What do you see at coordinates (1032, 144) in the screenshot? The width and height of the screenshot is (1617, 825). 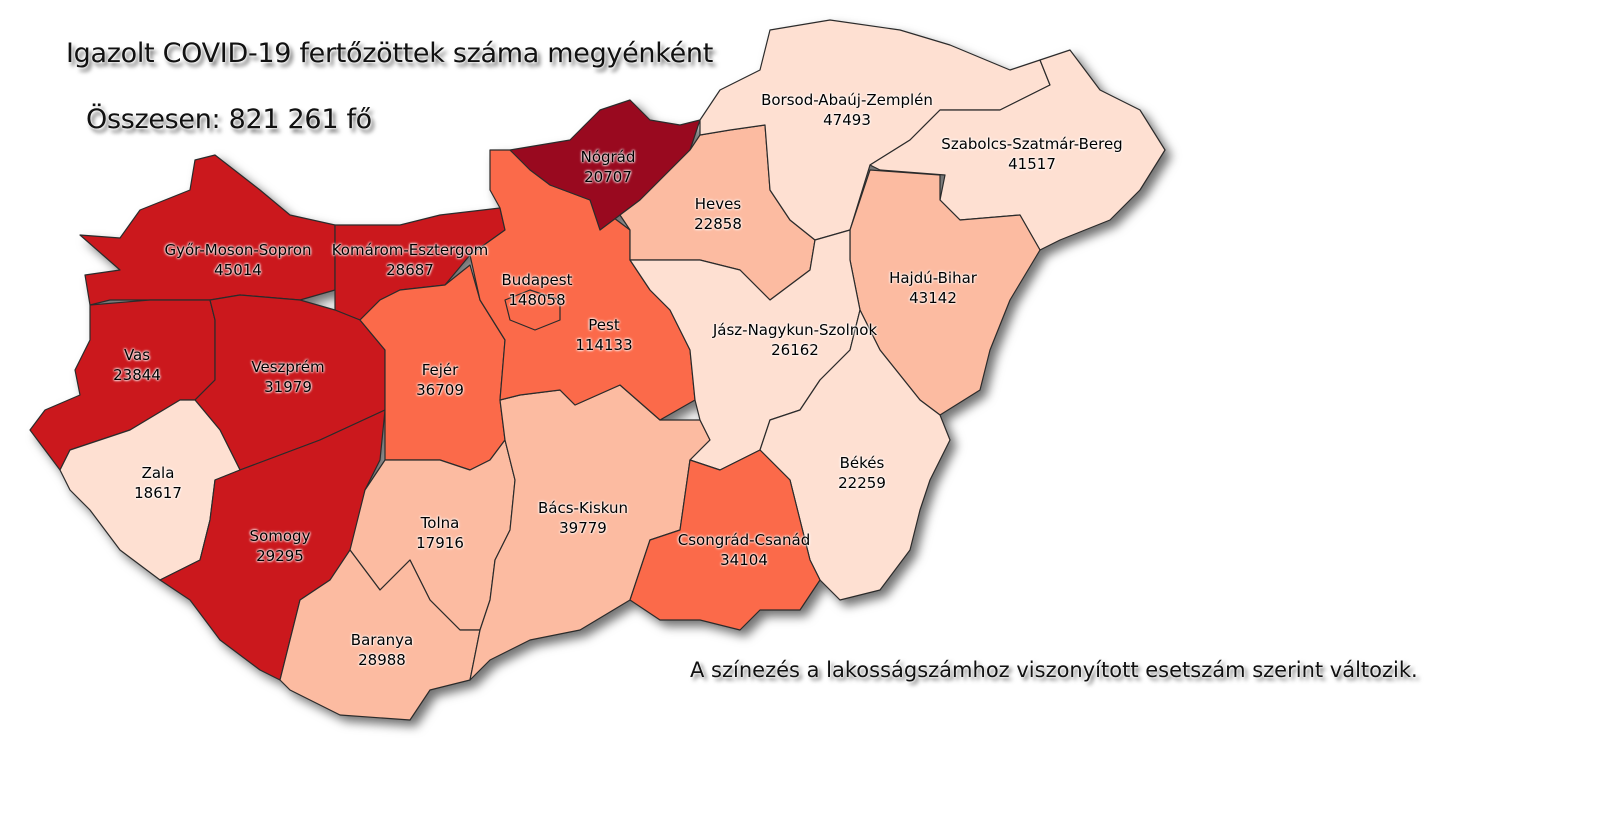 I see `county-name: Szabolcs-Szatmár-Bereg` at bounding box center [1032, 144].